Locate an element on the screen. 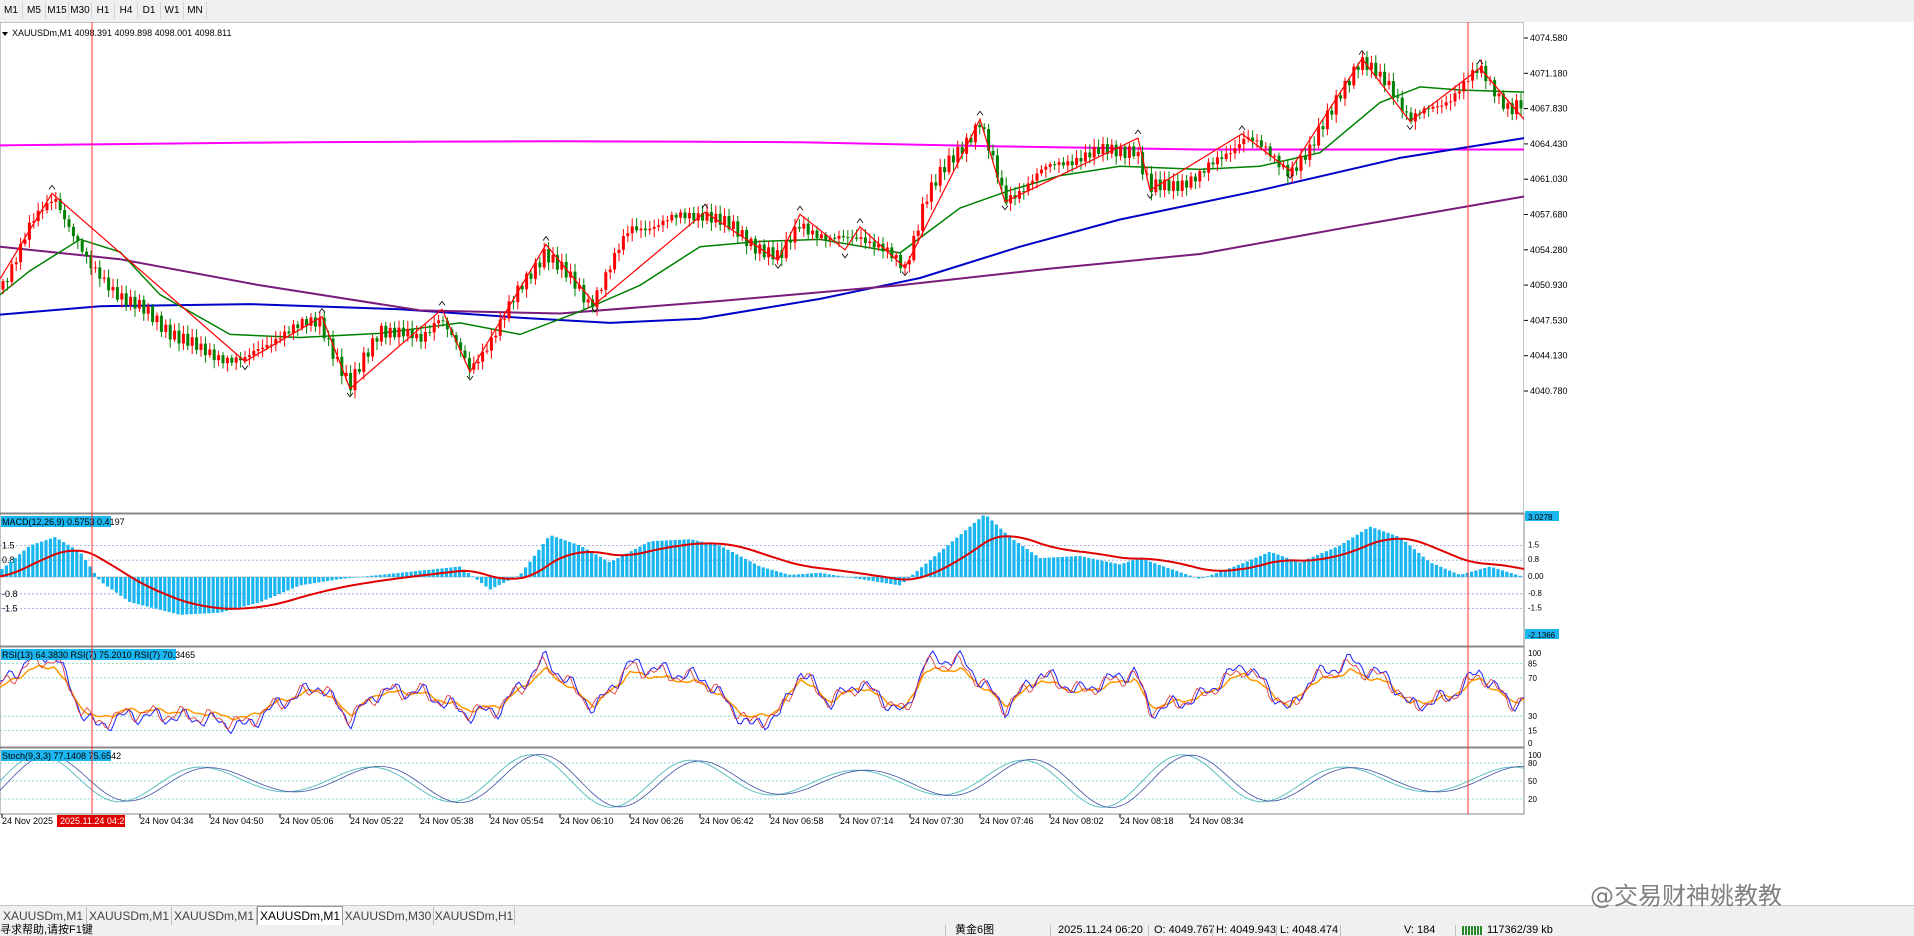 The height and width of the screenshot is (936, 1914). tf-button-m1: M1 is located at coordinates (11, 10).